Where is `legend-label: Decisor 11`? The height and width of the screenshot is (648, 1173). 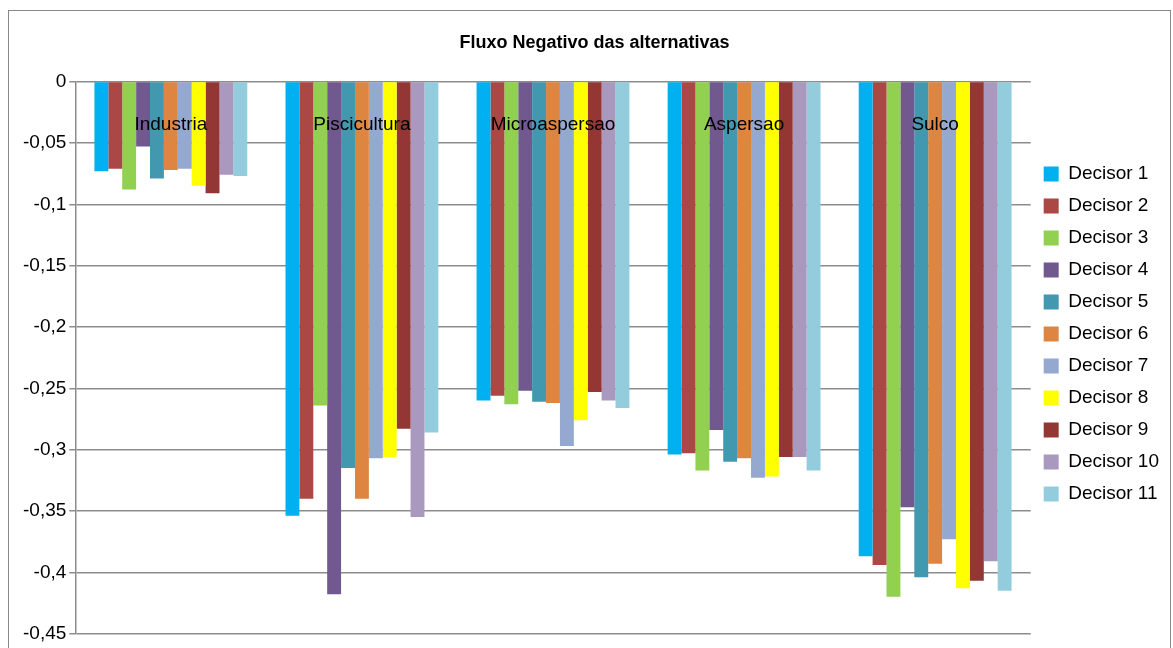 legend-label: Decisor 11 is located at coordinates (1113, 493).